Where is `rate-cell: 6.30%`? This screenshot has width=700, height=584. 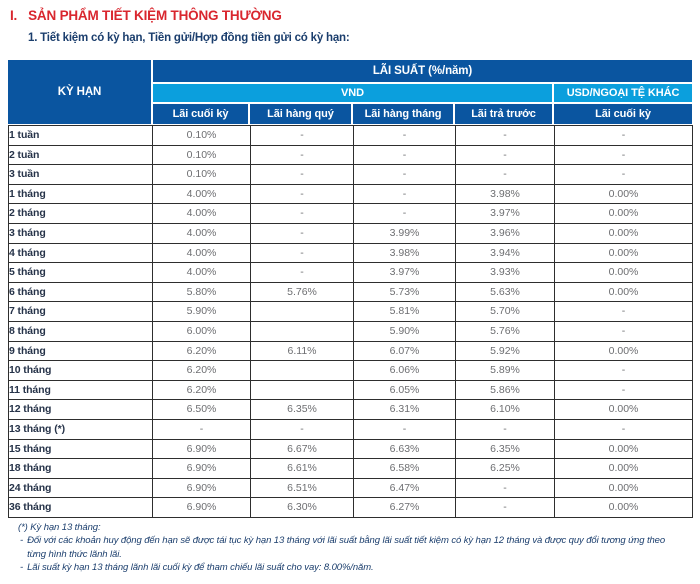
rate-cell: 6.30% is located at coordinates (302, 507).